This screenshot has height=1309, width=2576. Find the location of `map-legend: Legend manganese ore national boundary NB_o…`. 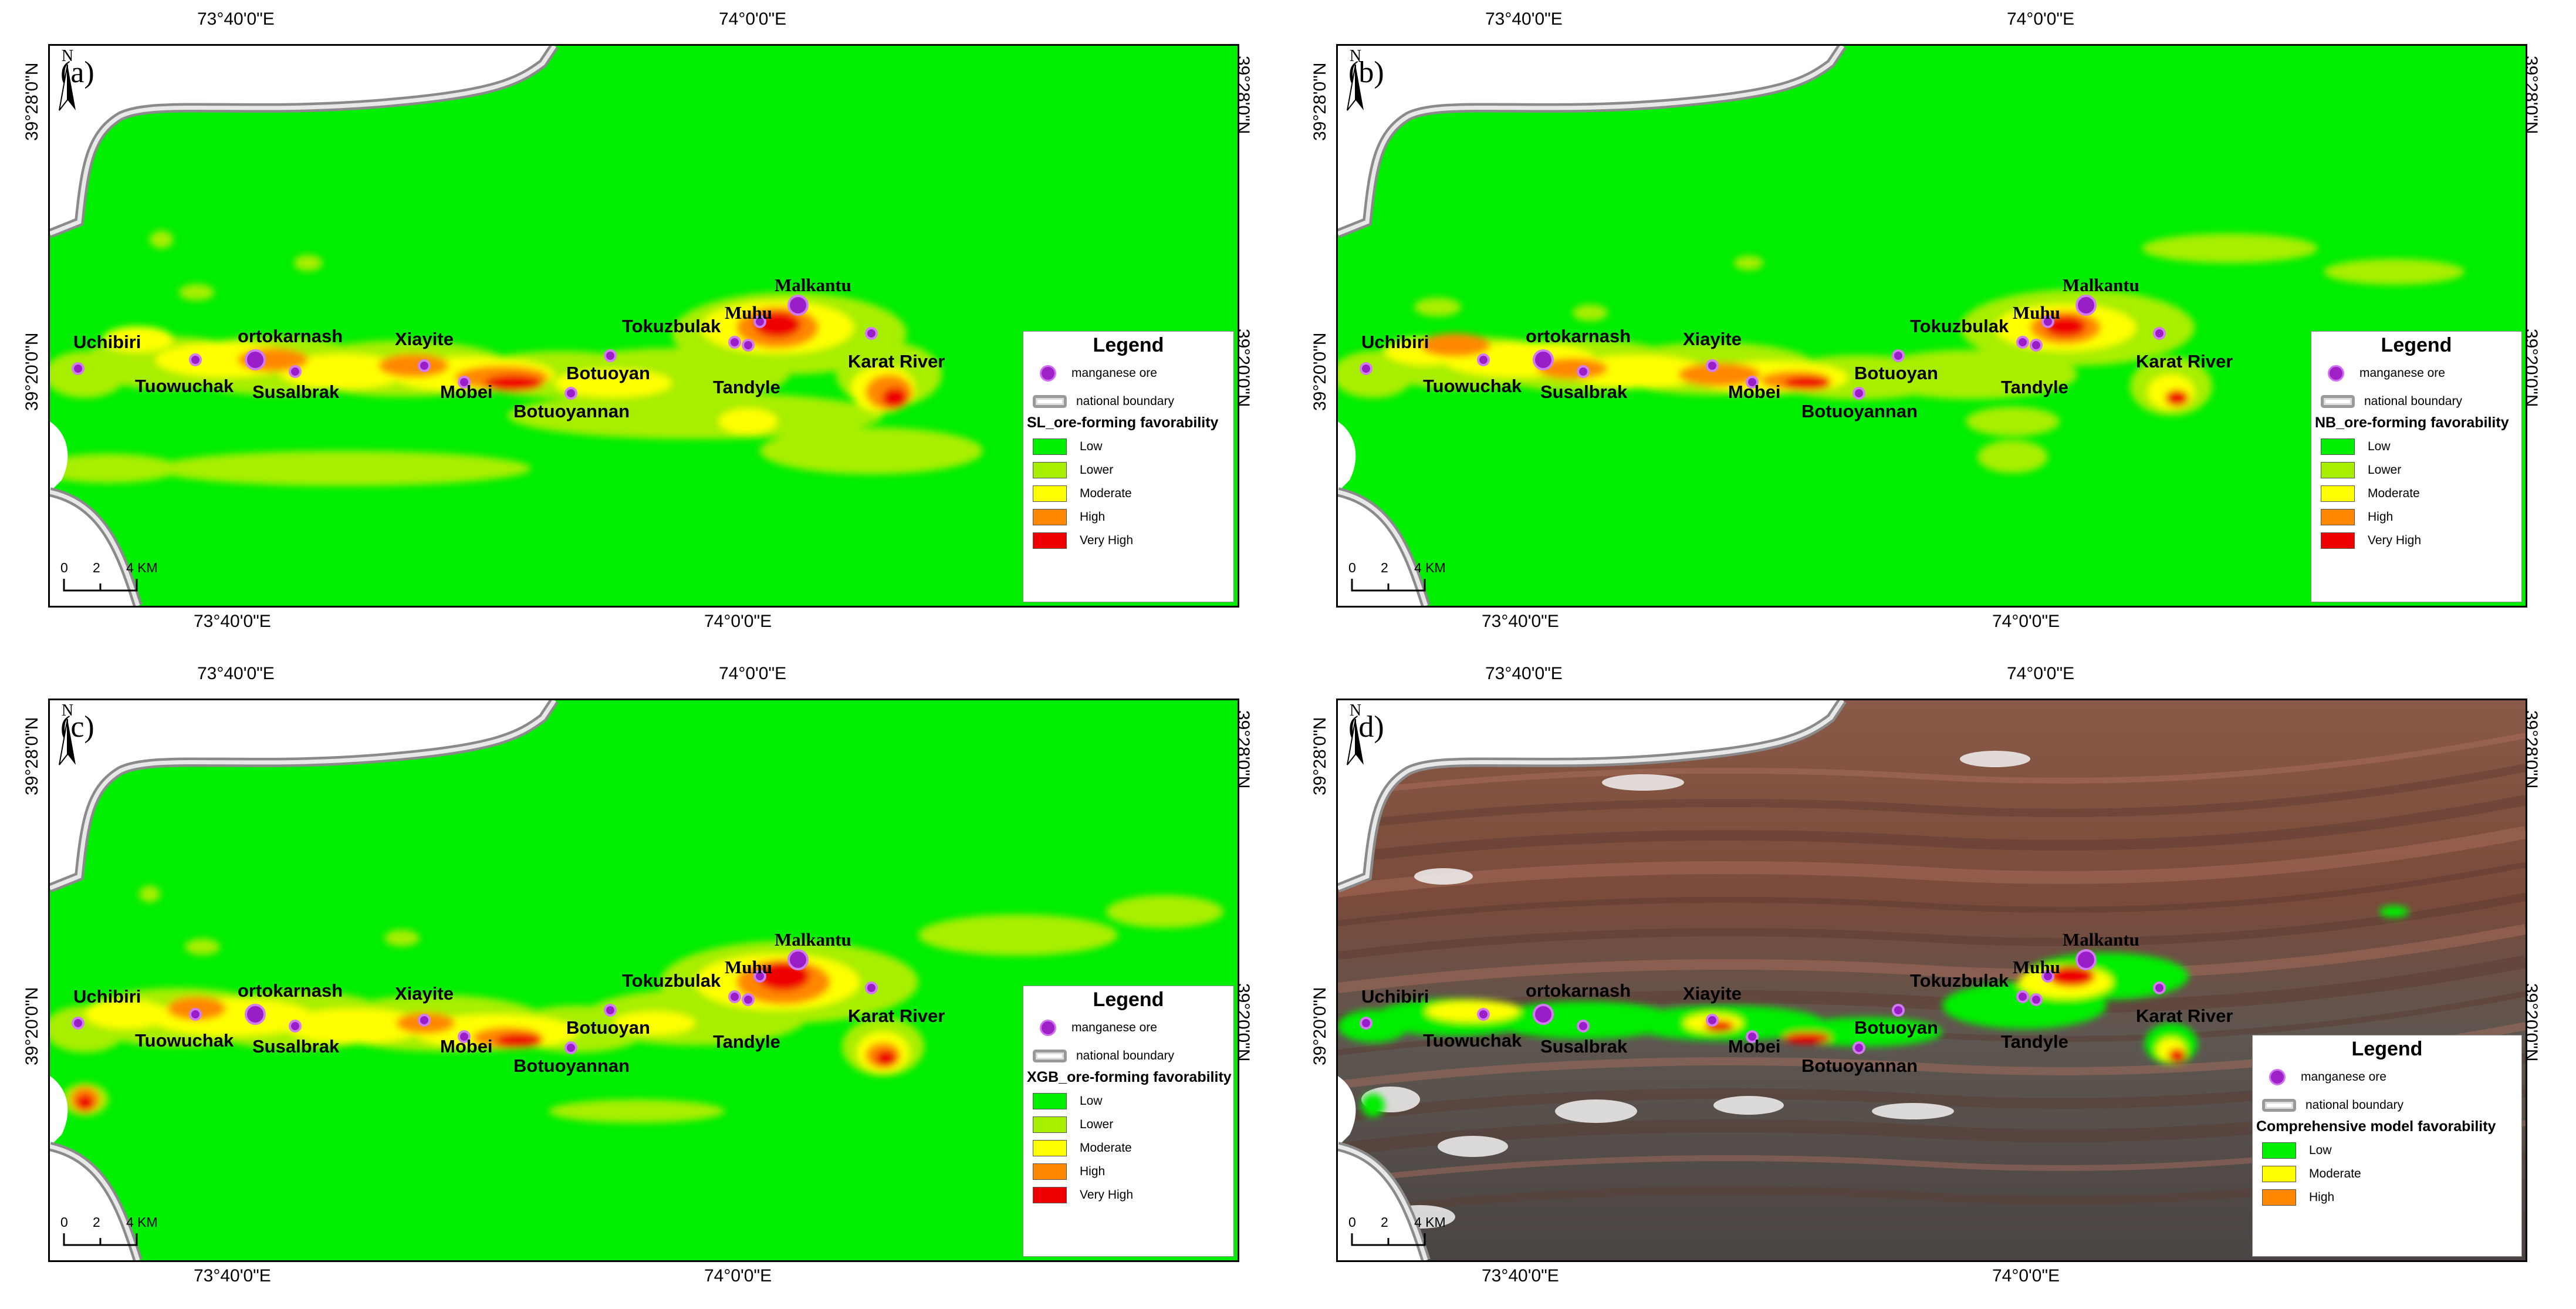

map-legend: Legend manganese ore national boundary NB_o… is located at coordinates (2416, 466).